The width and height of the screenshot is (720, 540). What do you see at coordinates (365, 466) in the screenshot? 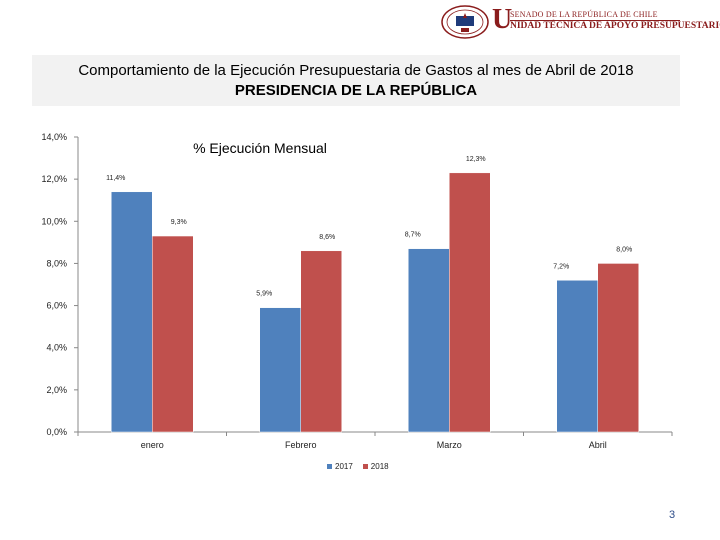
I see `legend-swatch-2018` at bounding box center [365, 466].